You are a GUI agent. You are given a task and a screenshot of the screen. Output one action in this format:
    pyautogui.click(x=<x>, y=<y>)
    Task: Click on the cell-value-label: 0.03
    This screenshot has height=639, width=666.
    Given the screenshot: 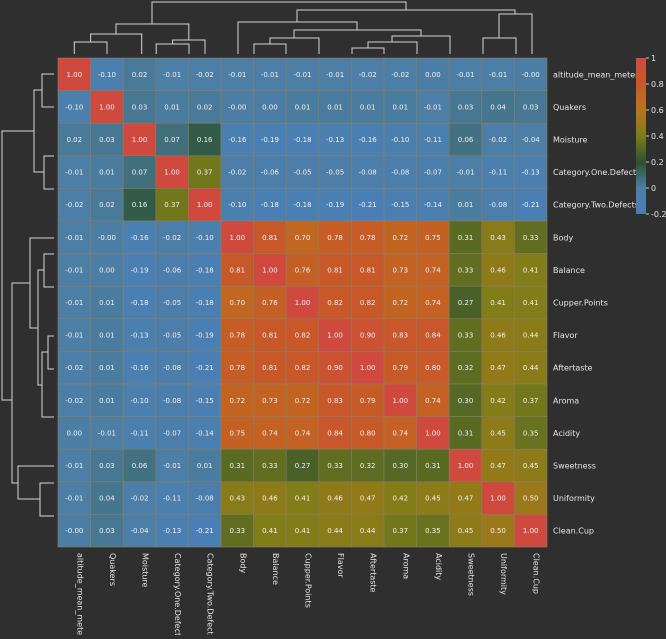 What is the action you would take?
    pyautogui.click(x=466, y=107)
    